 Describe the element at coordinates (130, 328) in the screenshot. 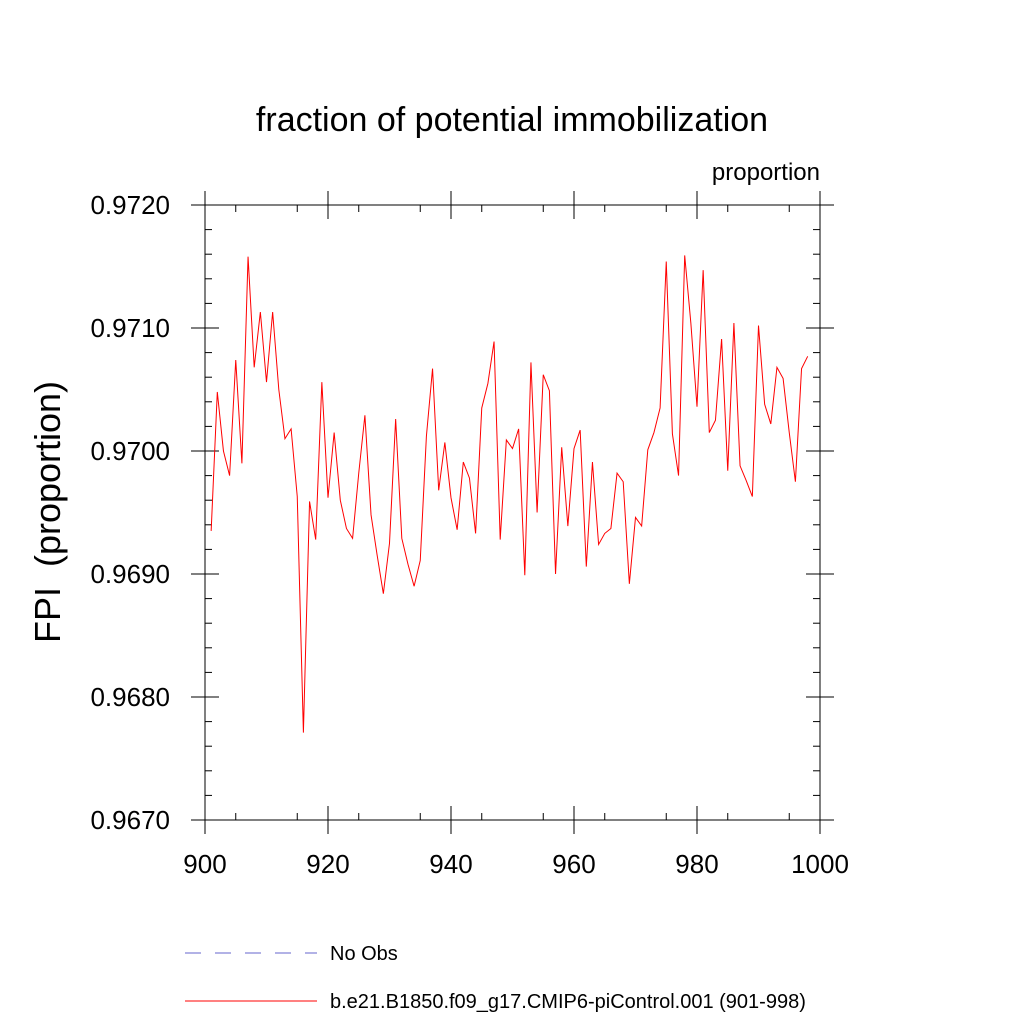

I see `y-tick-label: 0.9710` at that location.